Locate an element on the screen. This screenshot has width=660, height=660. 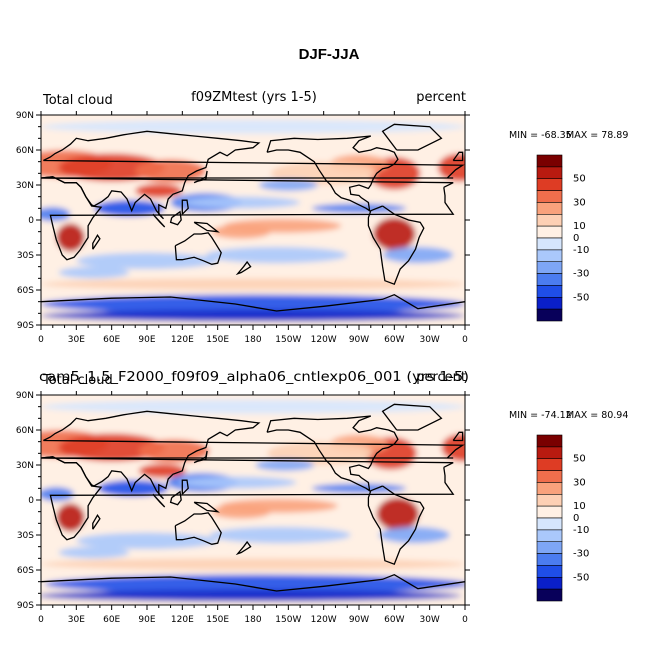
figure-title: DJF-JJA is located at coordinates (329, 54).